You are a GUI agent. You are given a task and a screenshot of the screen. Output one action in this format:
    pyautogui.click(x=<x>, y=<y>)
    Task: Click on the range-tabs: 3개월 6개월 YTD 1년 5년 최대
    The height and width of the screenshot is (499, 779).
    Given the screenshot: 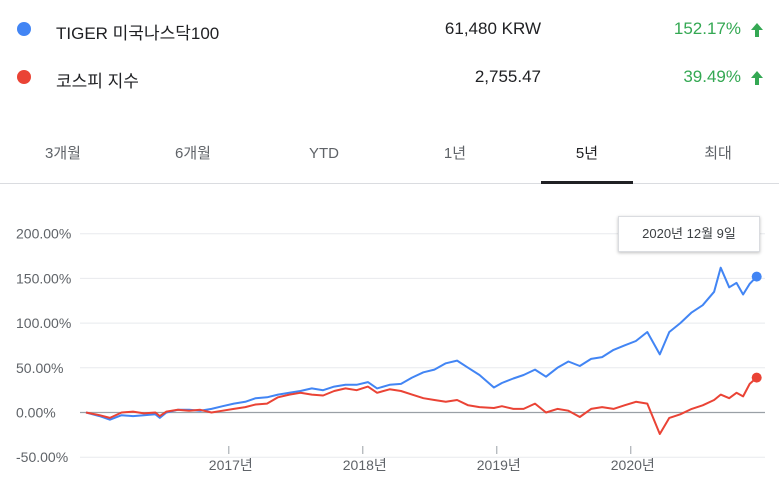 What is the action you would take?
    pyautogui.click(x=389, y=157)
    